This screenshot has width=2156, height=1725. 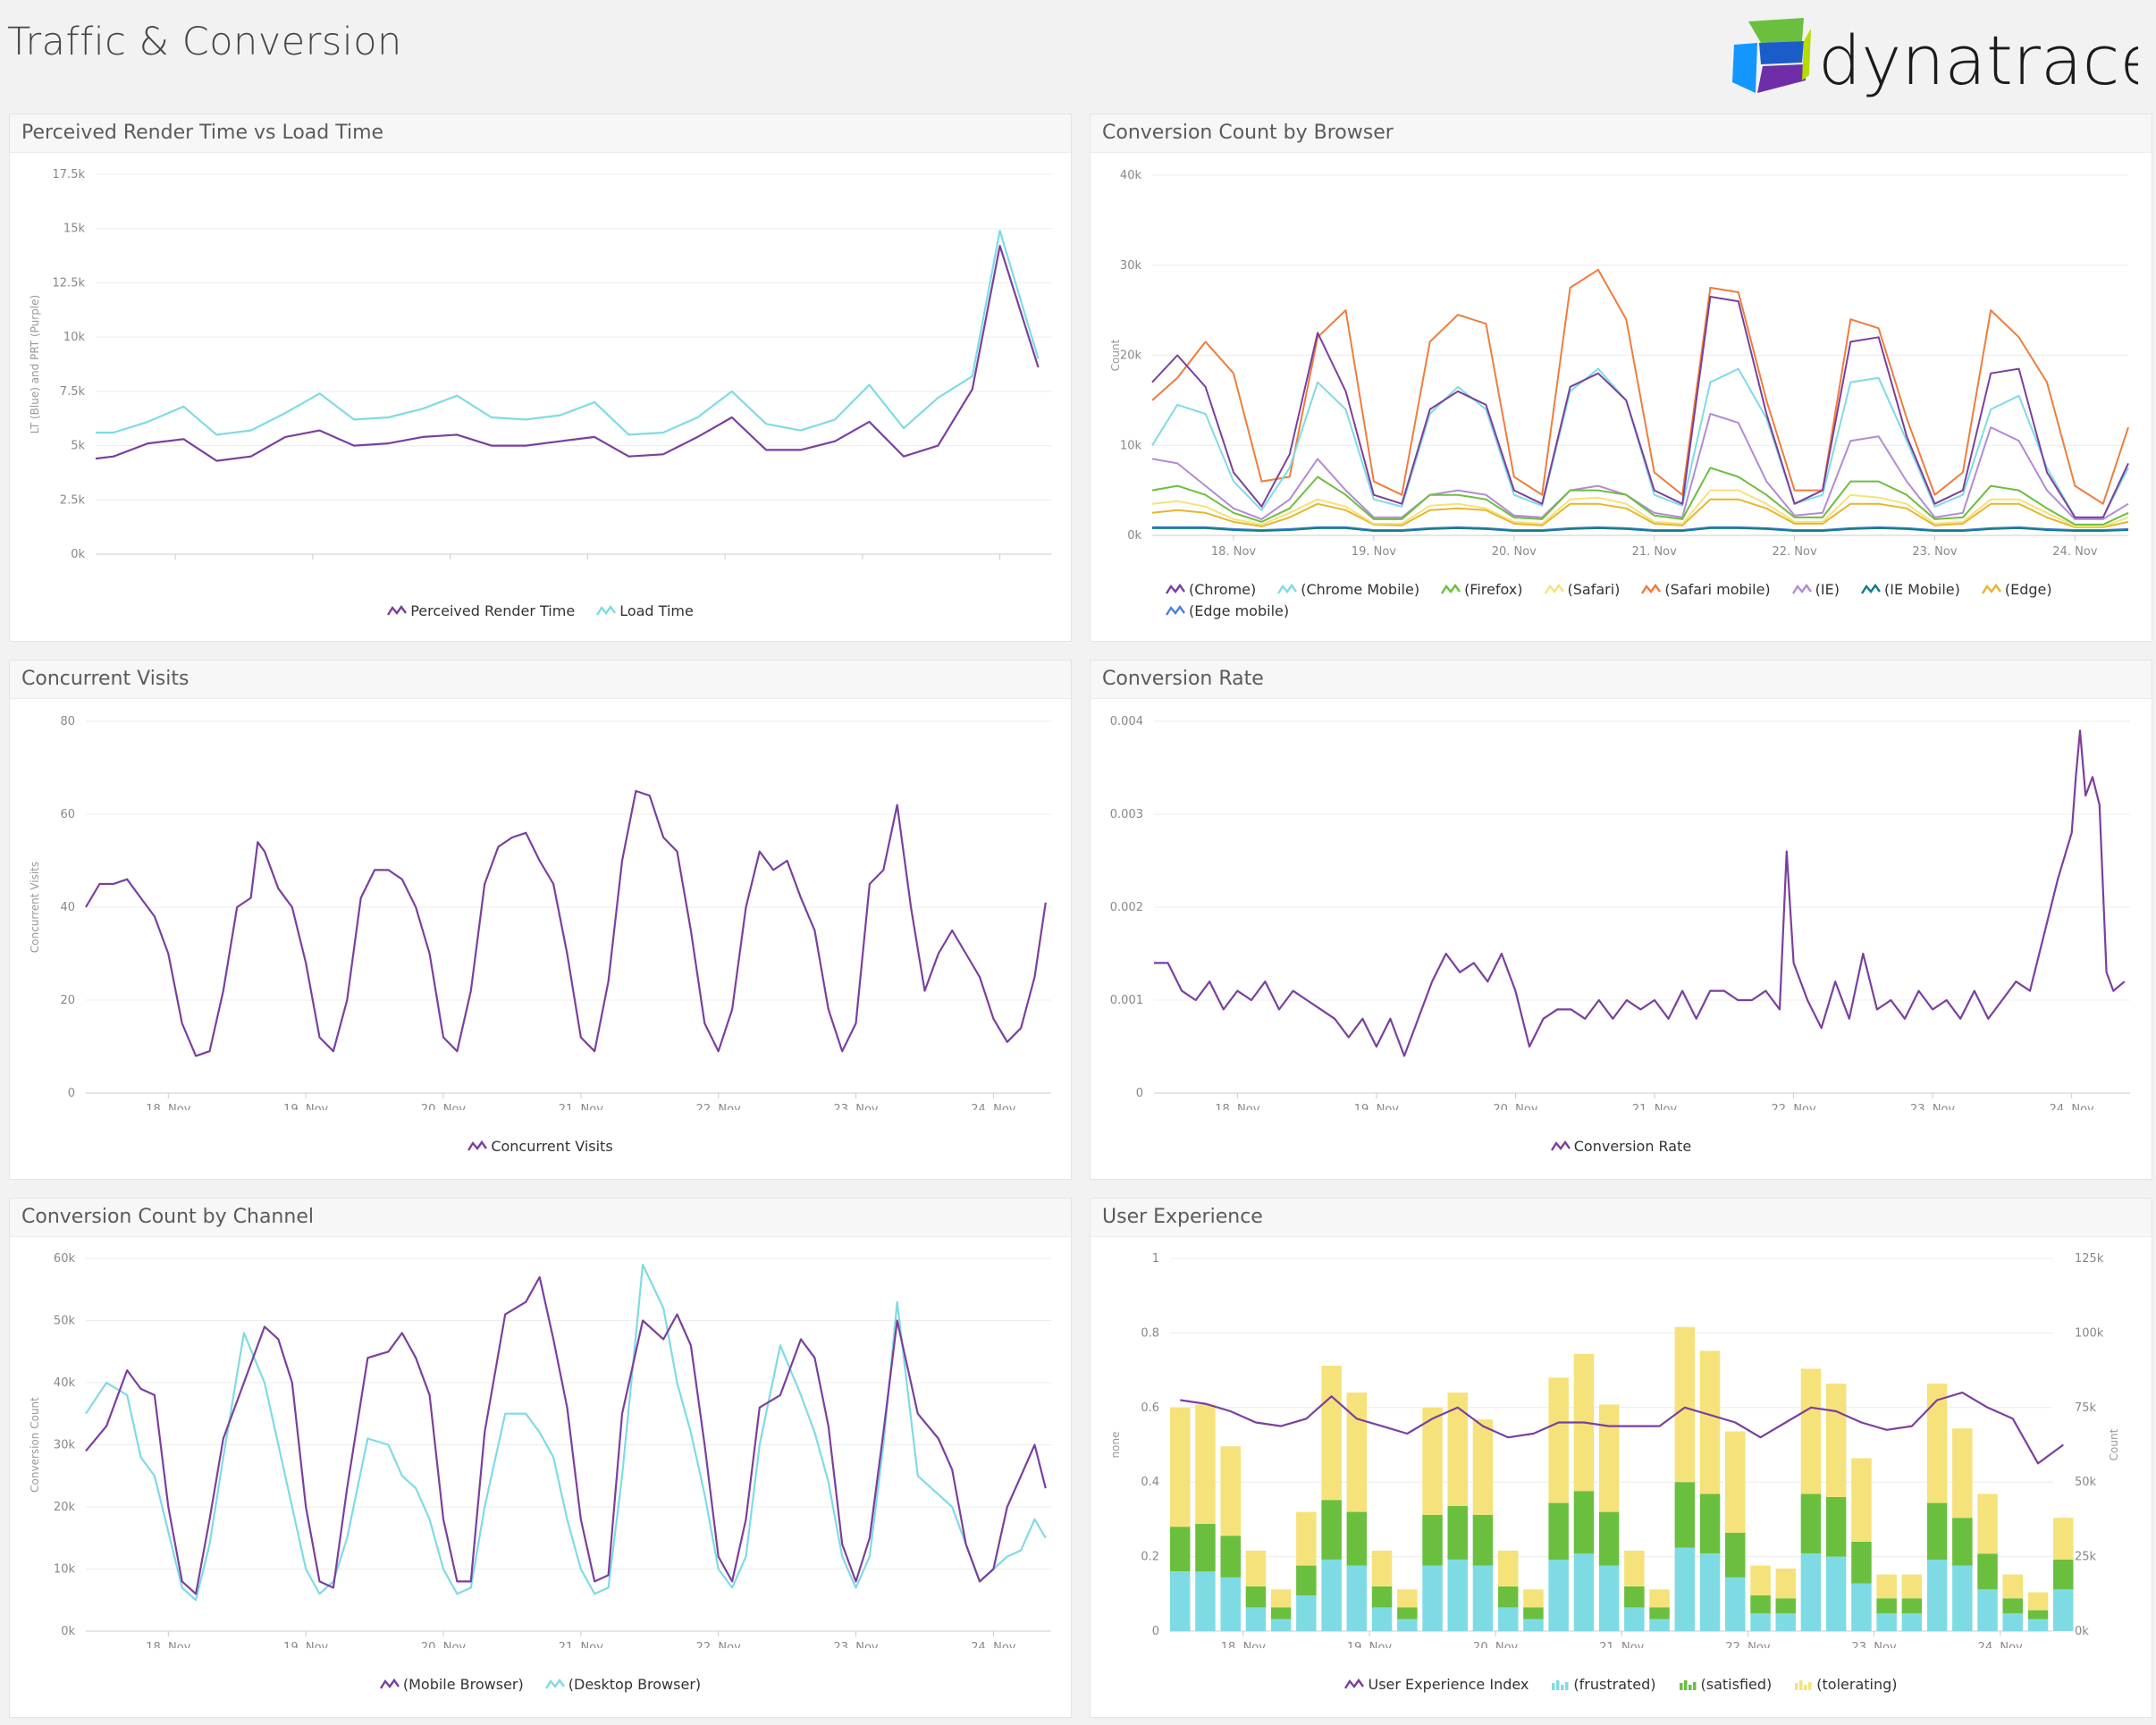 What do you see at coordinates (1725, 1685) in the screenshot?
I see `legend-item: (satisfied)` at bounding box center [1725, 1685].